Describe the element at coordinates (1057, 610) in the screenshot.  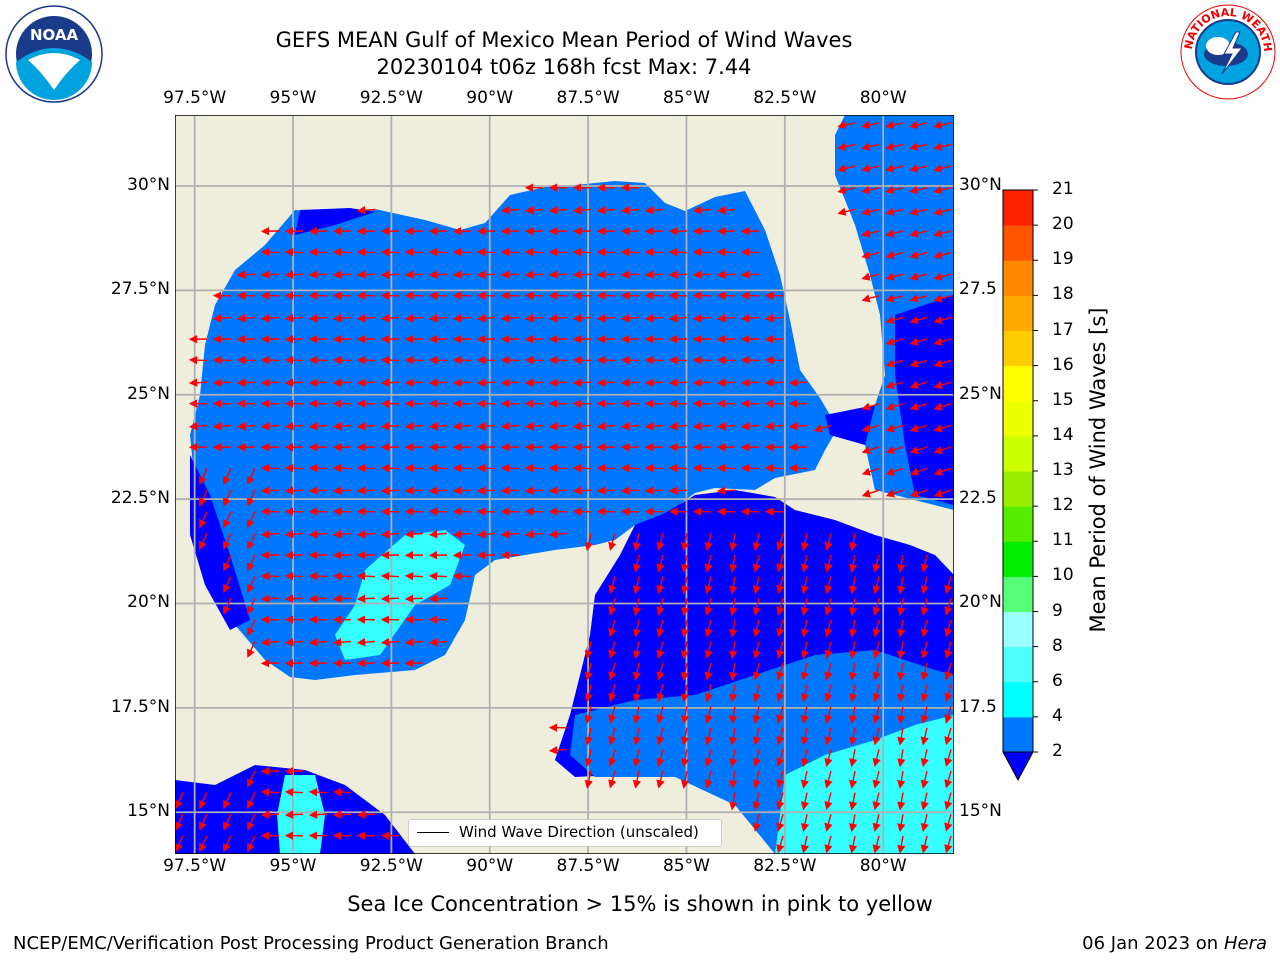
I see `colorbar-tick-label: 9` at that location.